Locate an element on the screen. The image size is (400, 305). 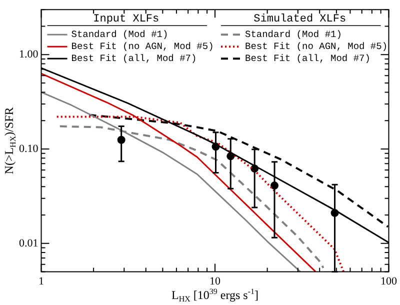
x-tick-label: 100 is located at coordinates (389, 281).